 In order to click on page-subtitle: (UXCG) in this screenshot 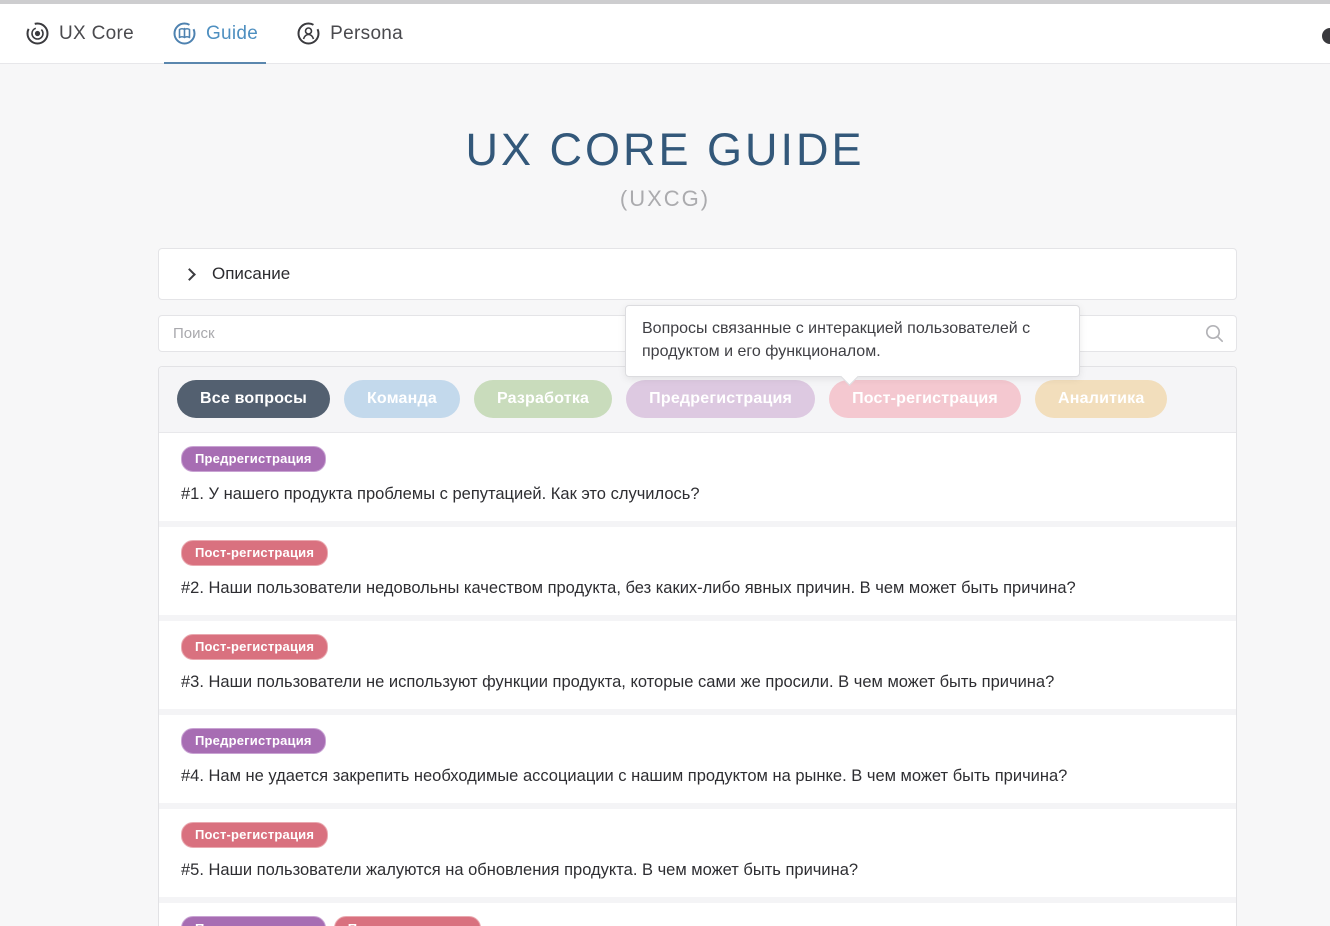, I will do `click(665, 198)`.